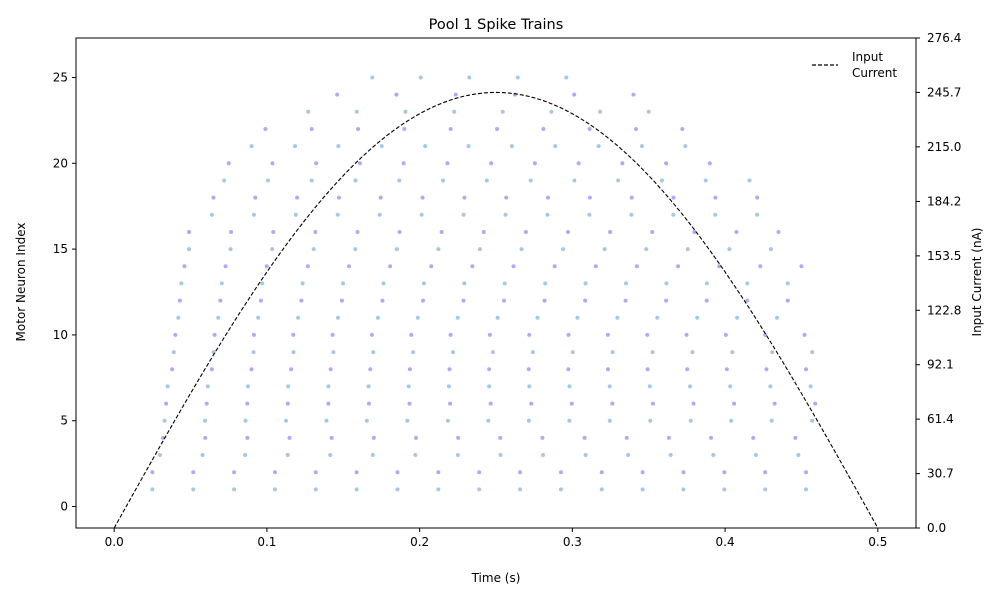  I want to click on y-tick-label: 25, so click(60, 77).